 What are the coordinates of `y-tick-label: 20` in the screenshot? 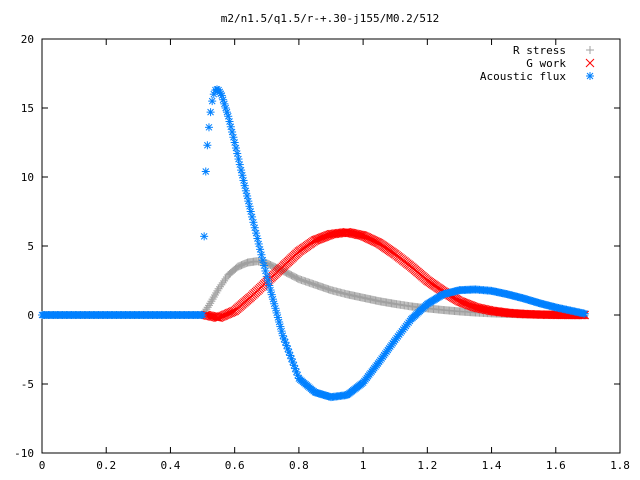 It's located at (27, 39).